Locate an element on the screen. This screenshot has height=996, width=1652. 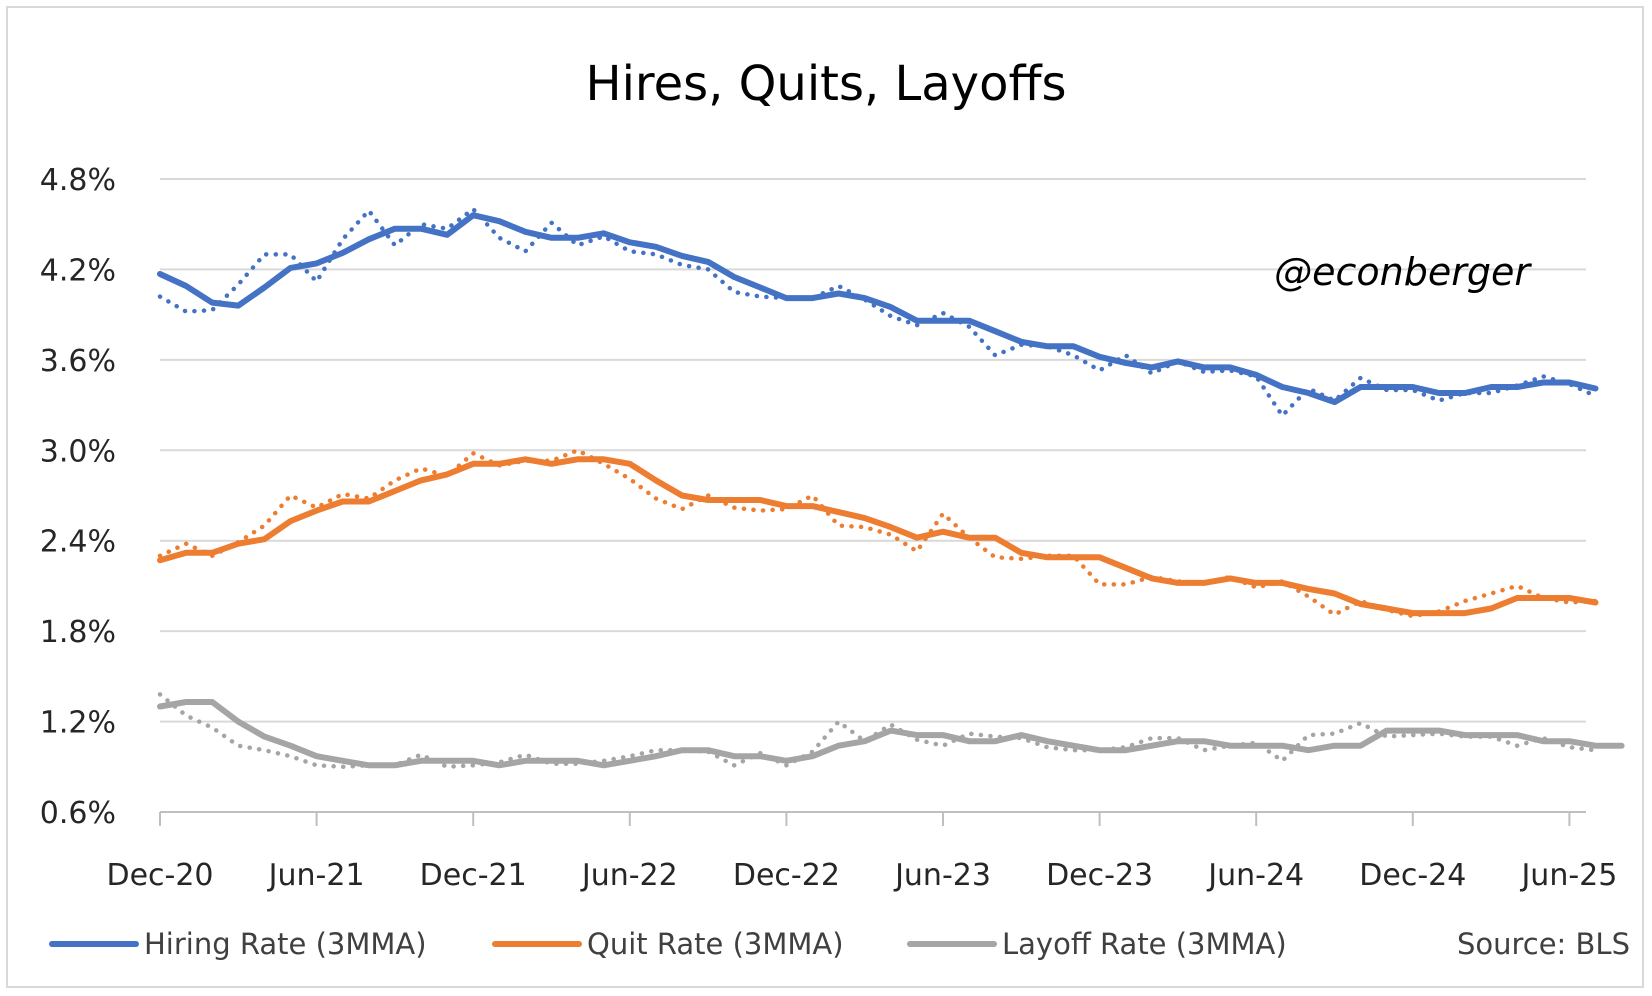
y-tick-label: 2.4% is located at coordinates (78, 542).